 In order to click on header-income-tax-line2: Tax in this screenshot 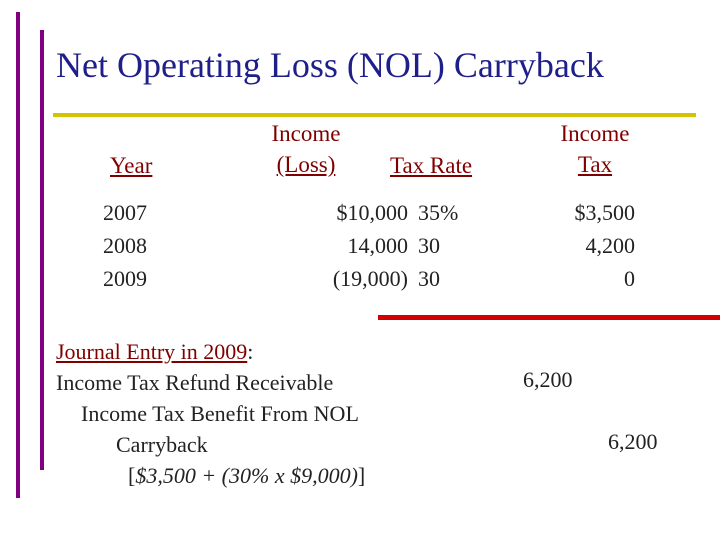, I will do `click(595, 164)`.